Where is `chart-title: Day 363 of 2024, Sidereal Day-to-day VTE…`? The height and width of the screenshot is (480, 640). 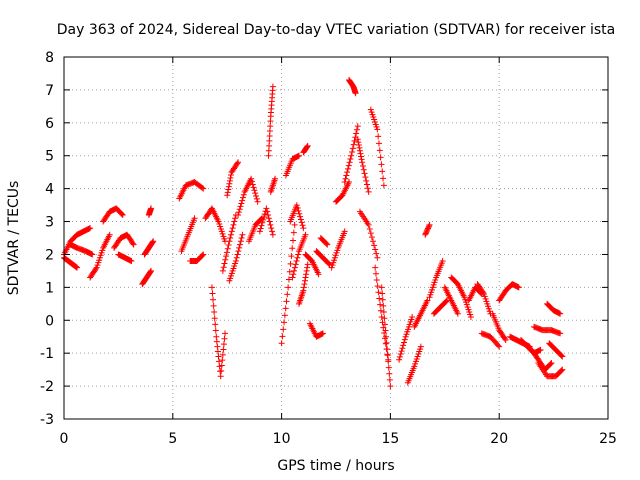 chart-title: Day 363 of 2024, Sidereal Day-to-day VTE… is located at coordinates (336, 30).